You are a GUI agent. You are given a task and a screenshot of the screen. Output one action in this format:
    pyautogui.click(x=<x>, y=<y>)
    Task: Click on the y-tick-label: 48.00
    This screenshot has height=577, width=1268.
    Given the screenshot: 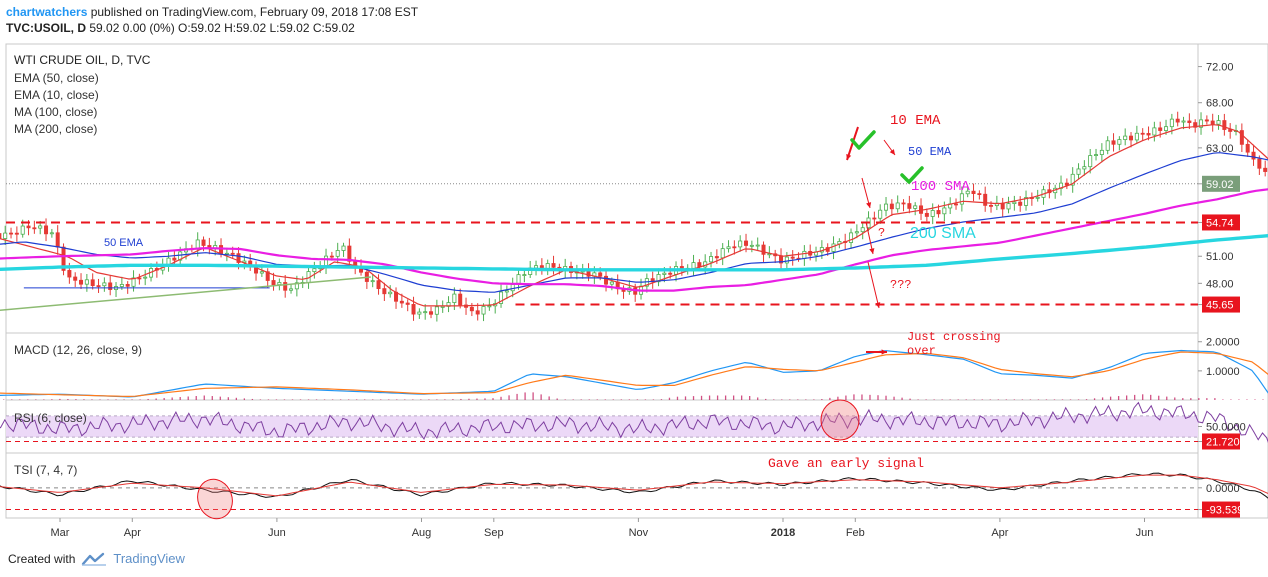 What is the action you would take?
    pyautogui.click(x=1220, y=284)
    